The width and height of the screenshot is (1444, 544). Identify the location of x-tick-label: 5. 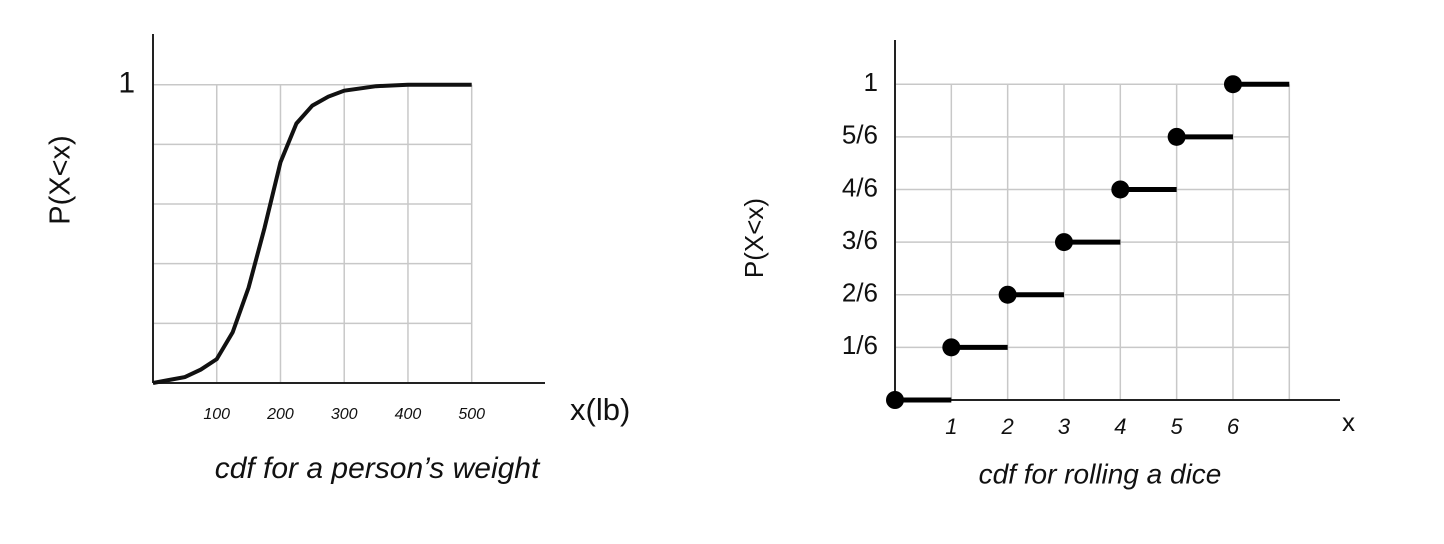
(1177, 426).